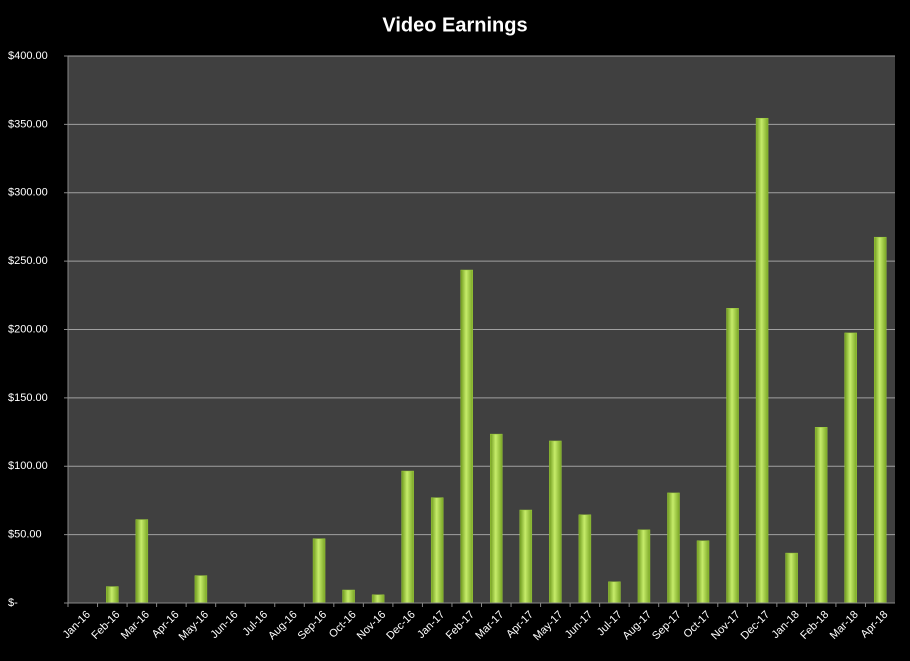 The height and width of the screenshot is (661, 910). Describe the element at coordinates (454, 25) in the screenshot. I see `chart-title: Video Earnings` at that location.